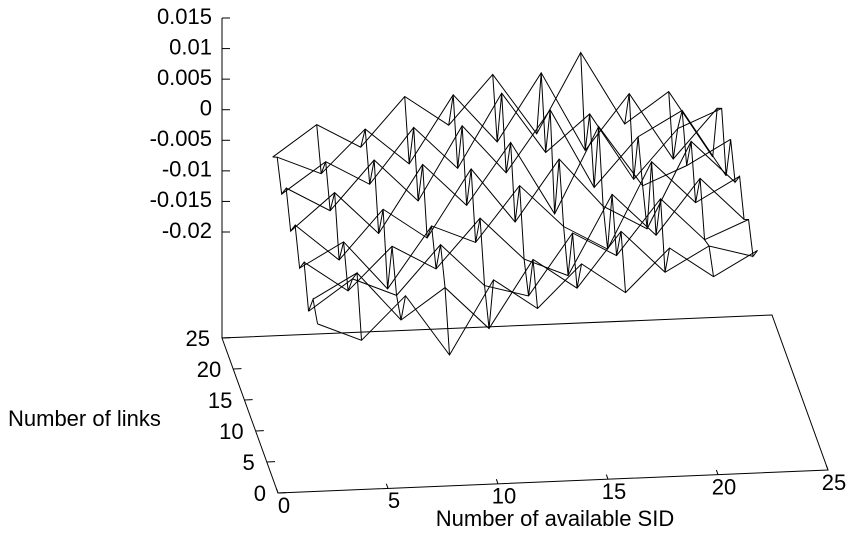 This screenshot has height=537, width=852. What do you see at coordinates (190, 46) in the screenshot?
I see `z-tick-label: 0.01` at bounding box center [190, 46].